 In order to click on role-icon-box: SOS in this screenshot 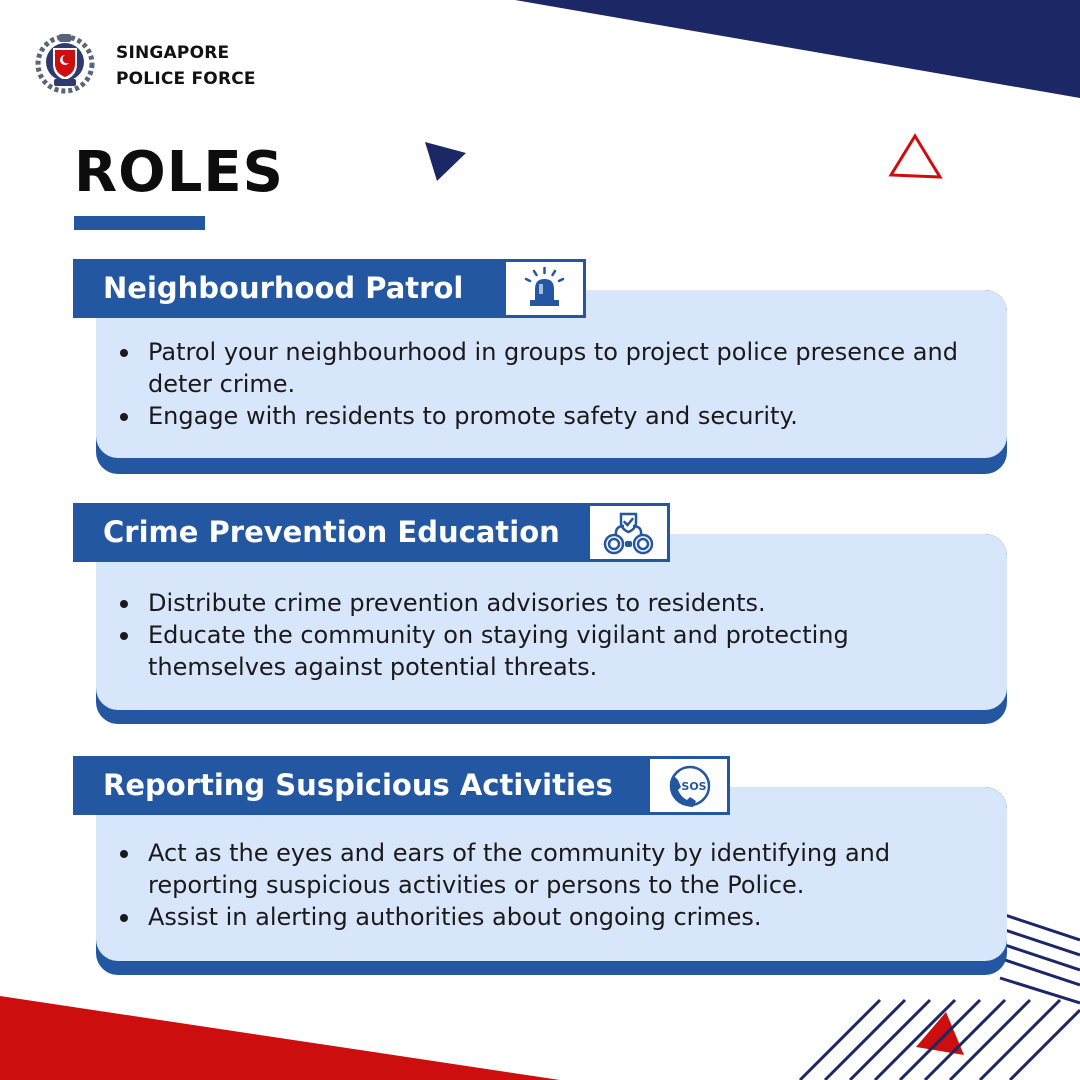, I will do `click(688, 785)`.